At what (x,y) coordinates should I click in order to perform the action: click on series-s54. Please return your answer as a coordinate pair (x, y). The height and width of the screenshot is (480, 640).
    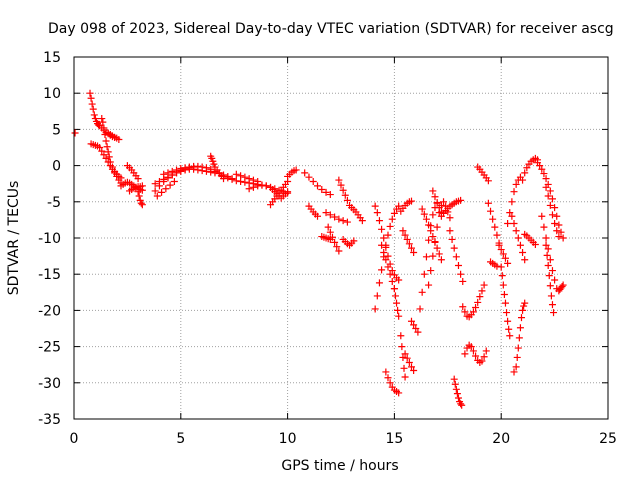
    Looking at the image, I should click on (514, 200).